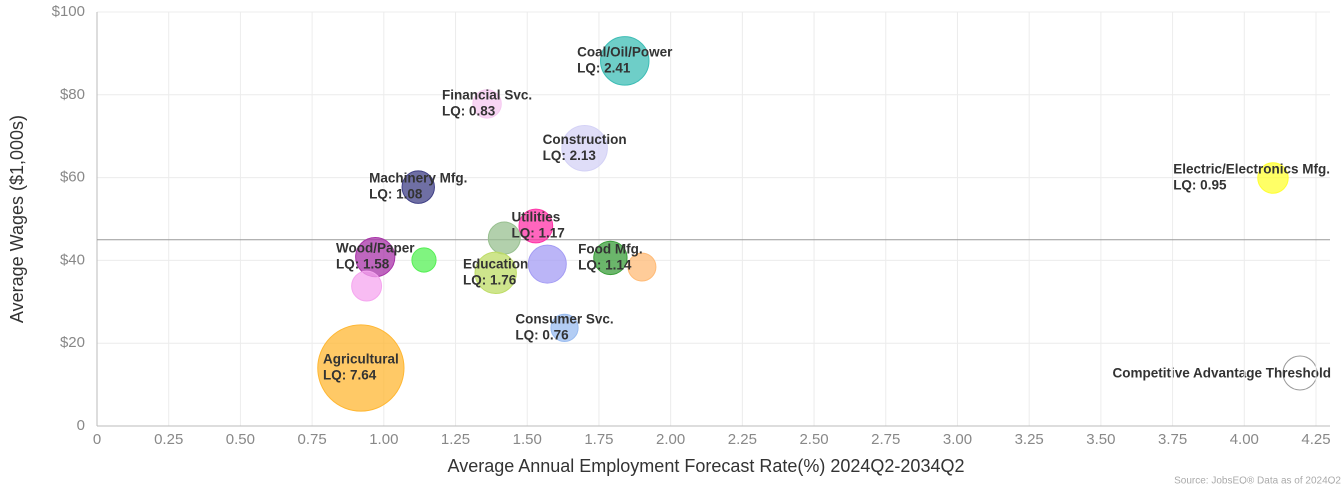 Image resolution: width=1343 pixels, height=489 pixels. I want to click on x-tick-label: 0, so click(97, 439).